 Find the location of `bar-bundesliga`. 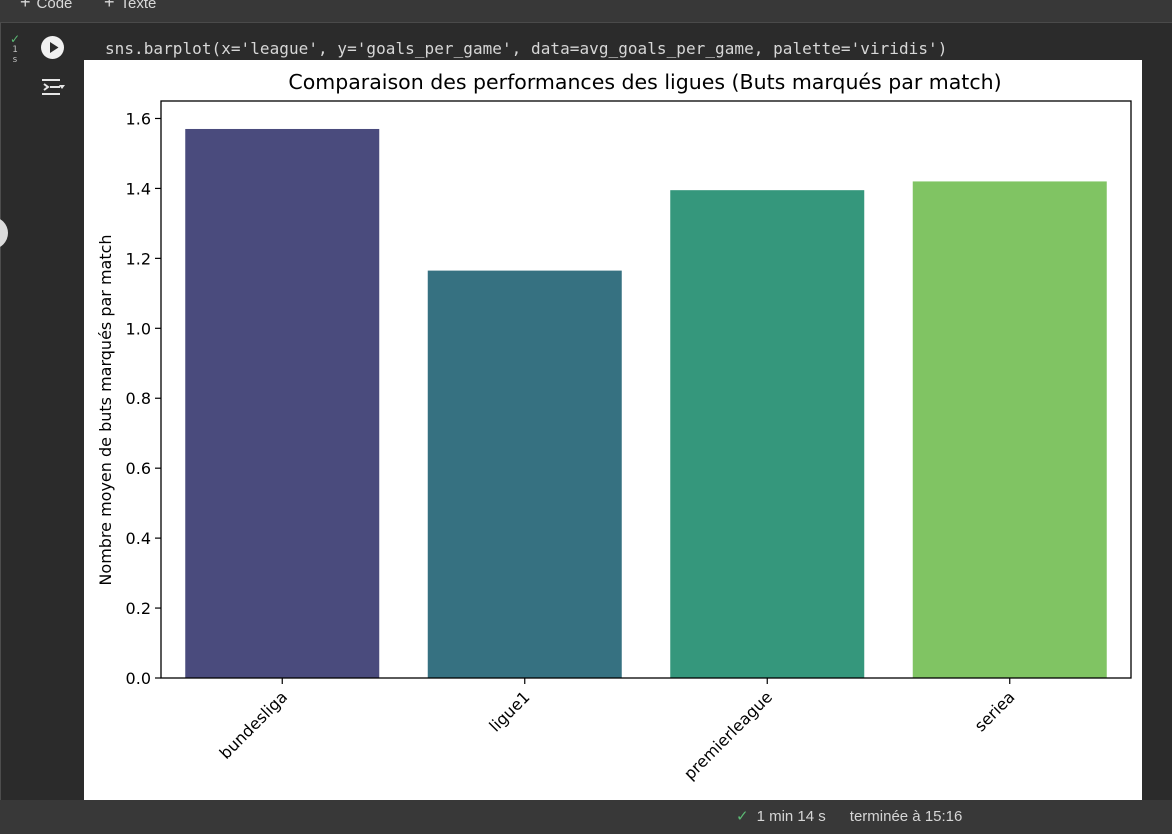

bar-bundesliga is located at coordinates (282, 403).